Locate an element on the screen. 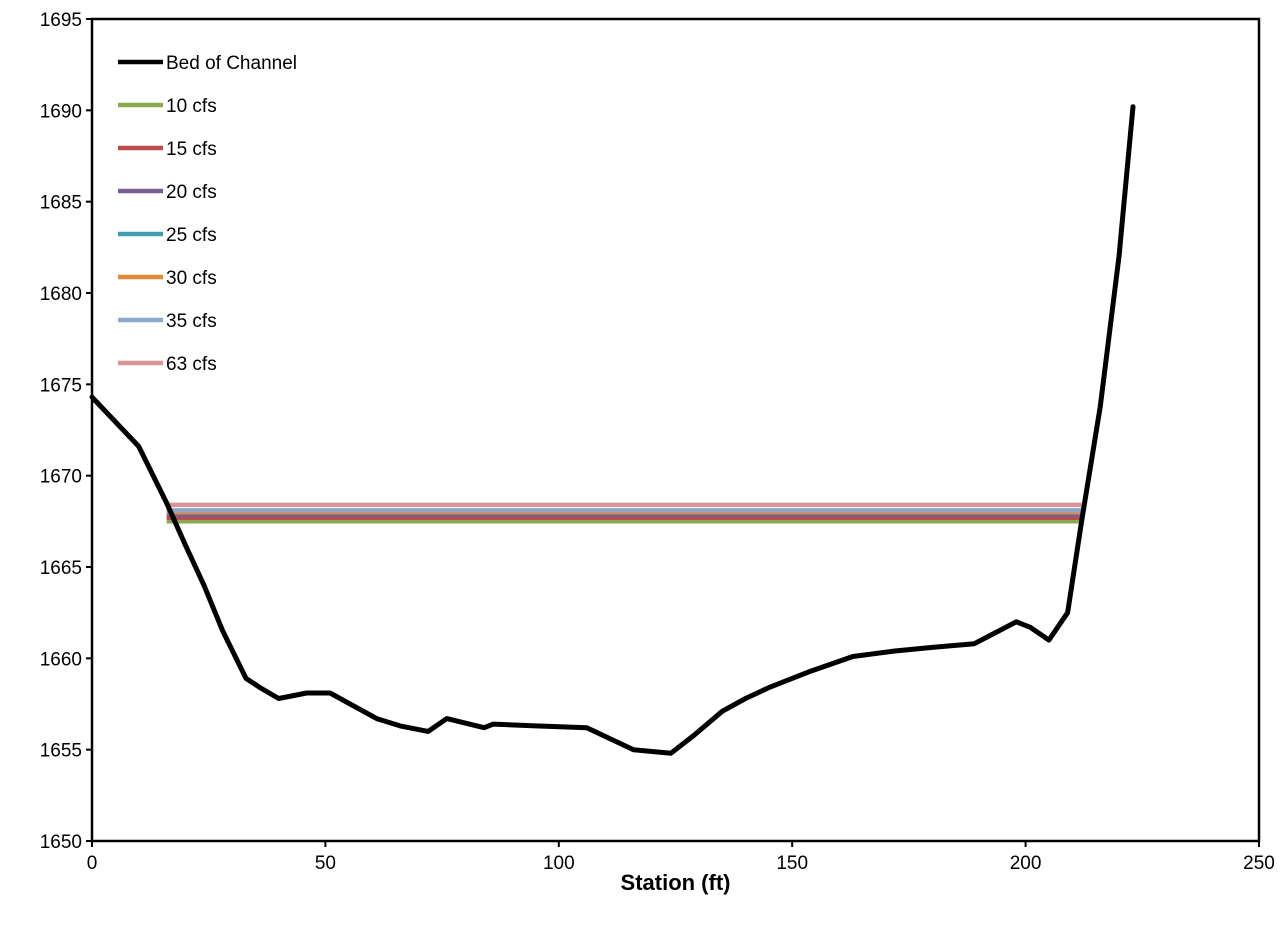 The height and width of the screenshot is (928, 1281). y-tick-label: 1660 is located at coordinates (61, 659).